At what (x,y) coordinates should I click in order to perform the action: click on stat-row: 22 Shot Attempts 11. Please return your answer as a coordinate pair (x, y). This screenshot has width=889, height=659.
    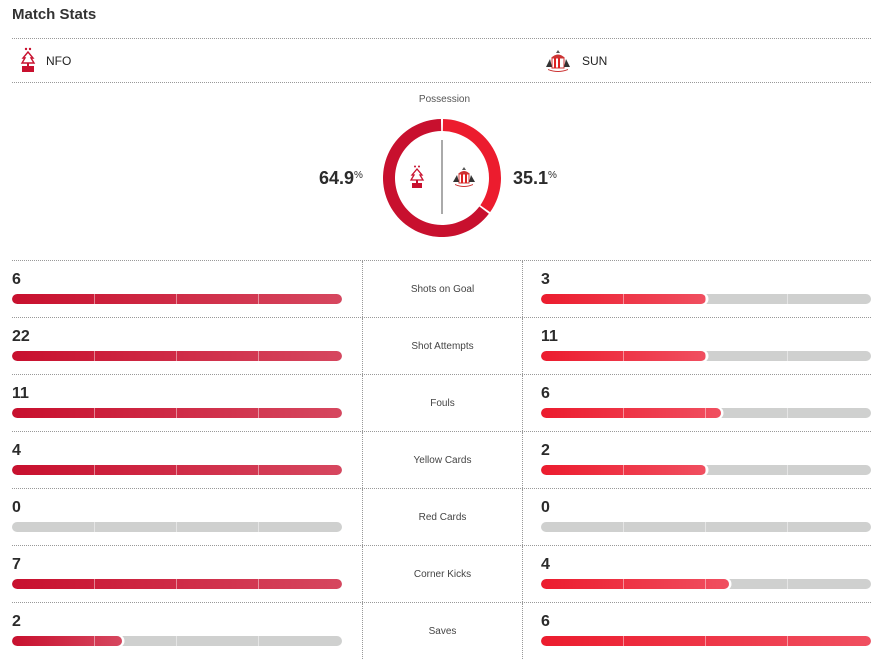
    Looking at the image, I should click on (441, 345).